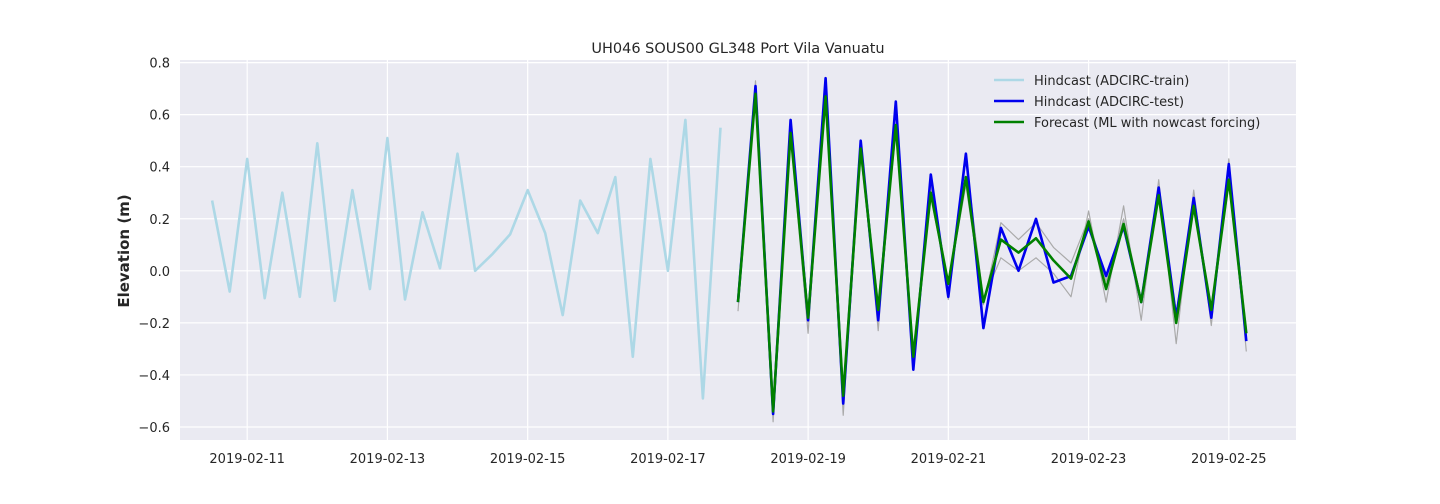 The width and height of the screenshot is (1440, 504). I want to click on y-tick-label: 0.2, so click(159, 220).